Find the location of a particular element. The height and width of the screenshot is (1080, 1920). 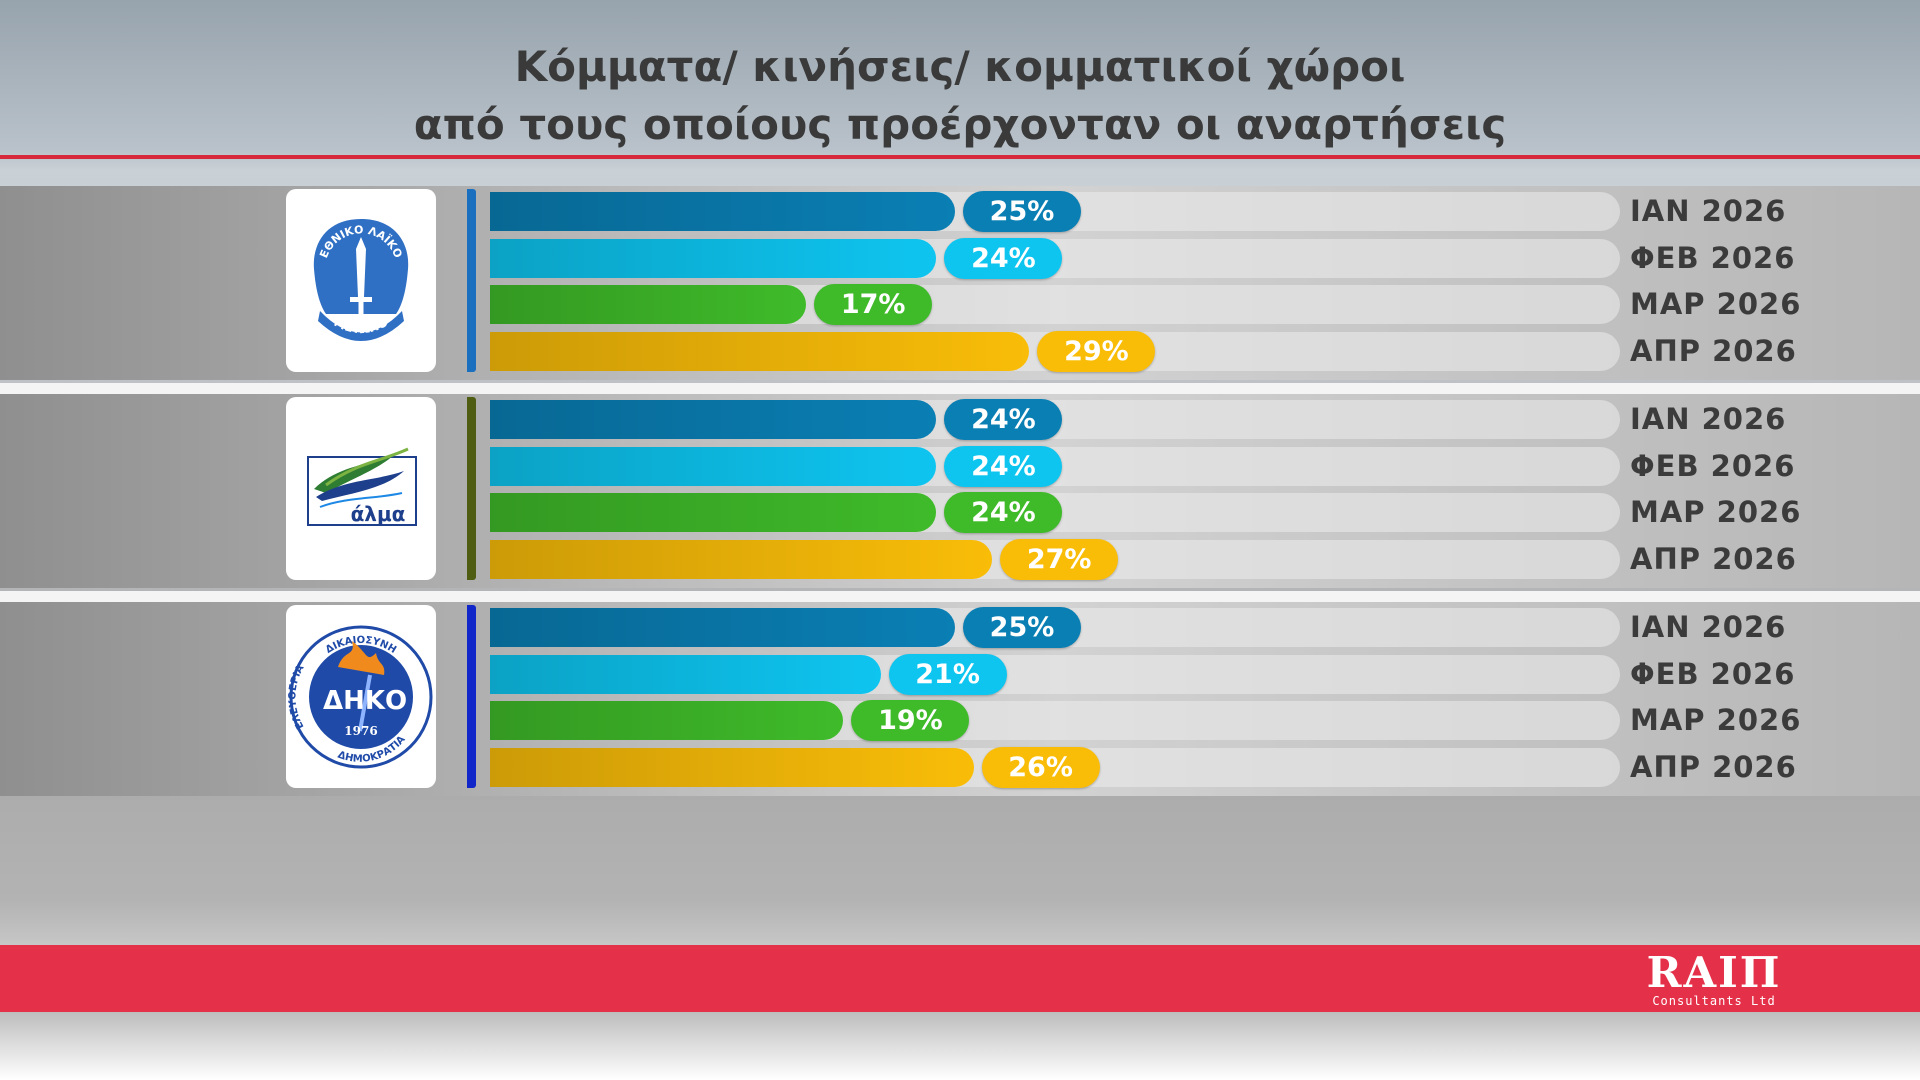

value-label: 26% is located at coordinates (1040, 767).